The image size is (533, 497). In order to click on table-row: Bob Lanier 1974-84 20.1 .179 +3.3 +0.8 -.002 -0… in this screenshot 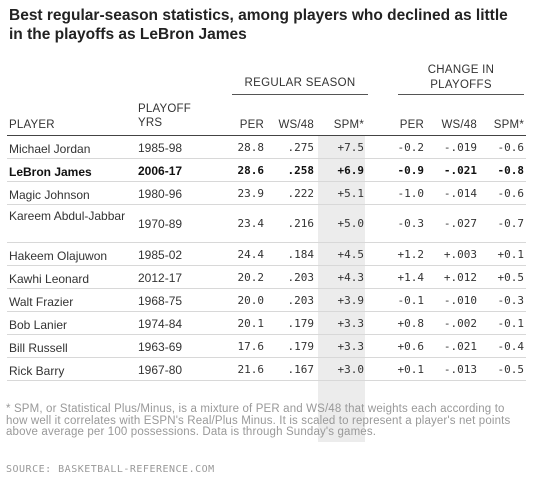, I will do `click(266, 323)`.